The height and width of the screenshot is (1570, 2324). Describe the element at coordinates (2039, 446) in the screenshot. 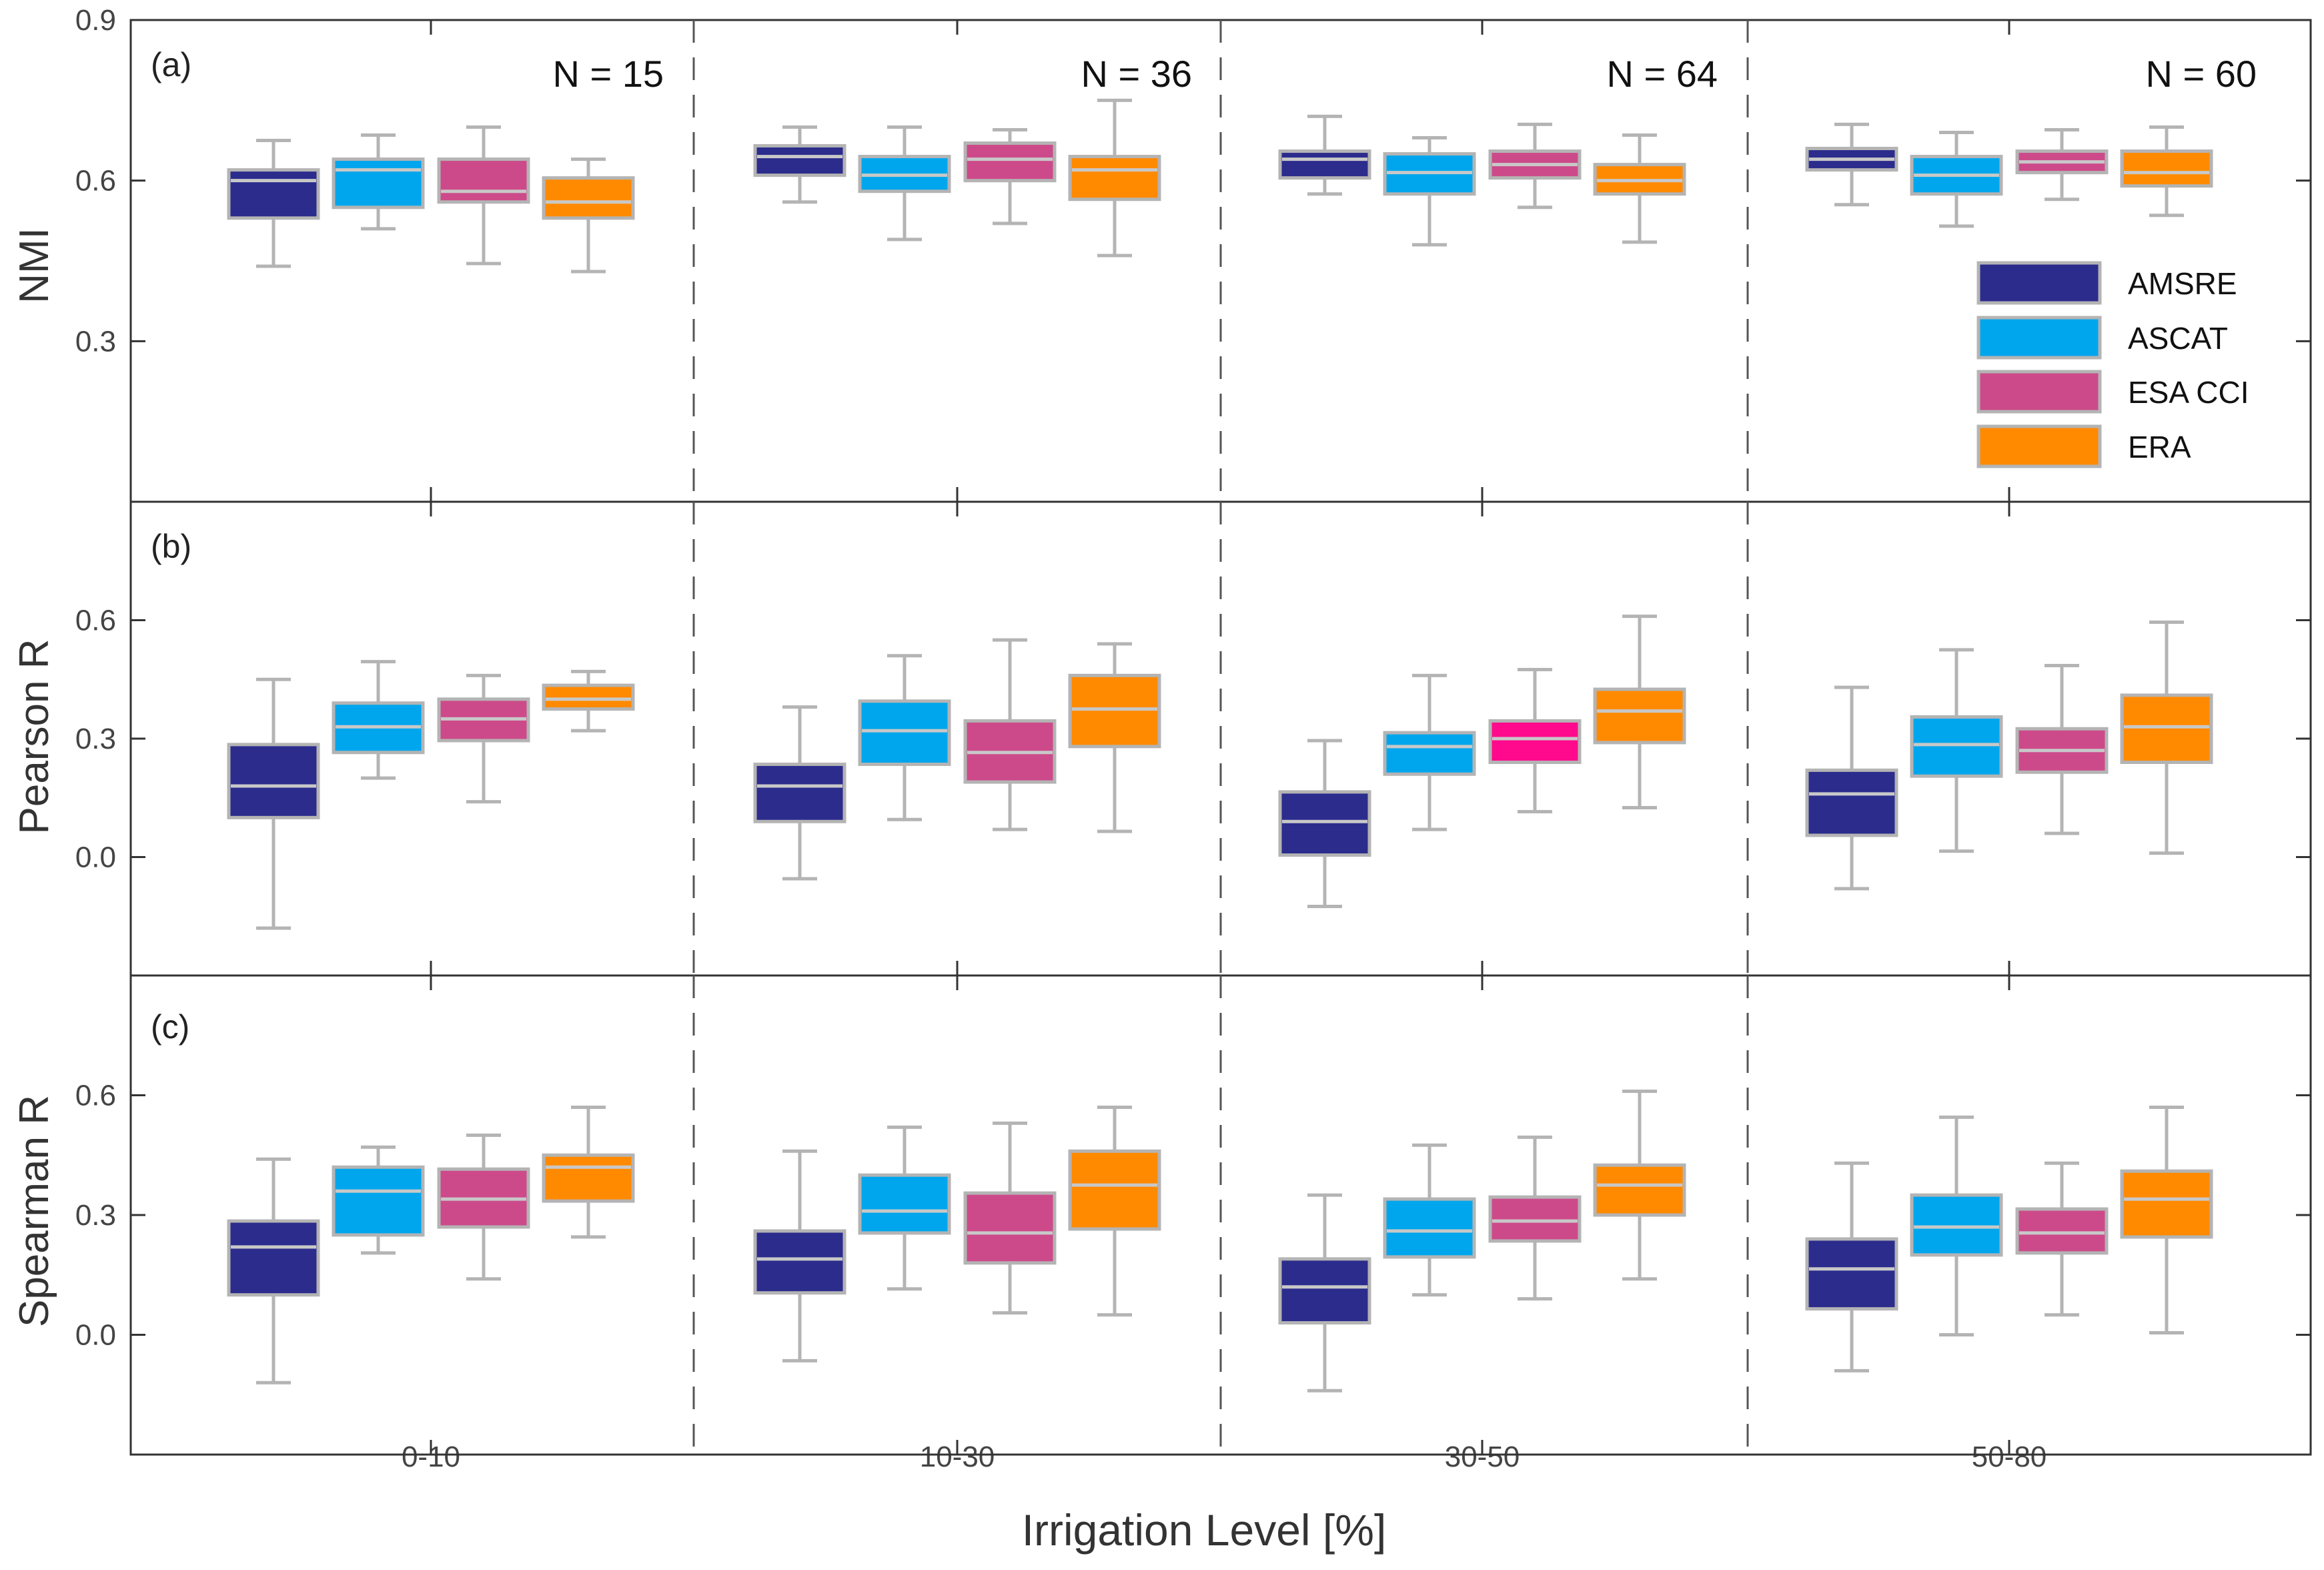

I see `legend-swatch-era` at that location.